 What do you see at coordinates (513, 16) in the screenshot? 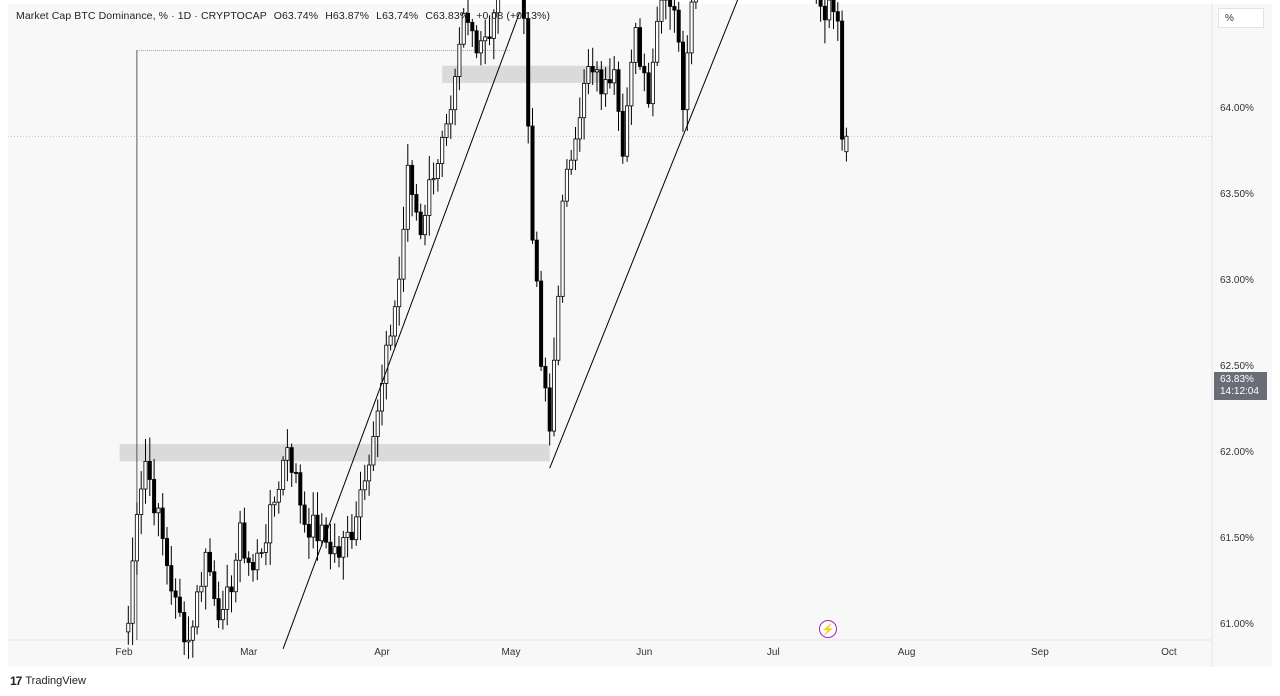
I see `change-value: +0.08 (+0.13%)` at bounding box center [513, 16].